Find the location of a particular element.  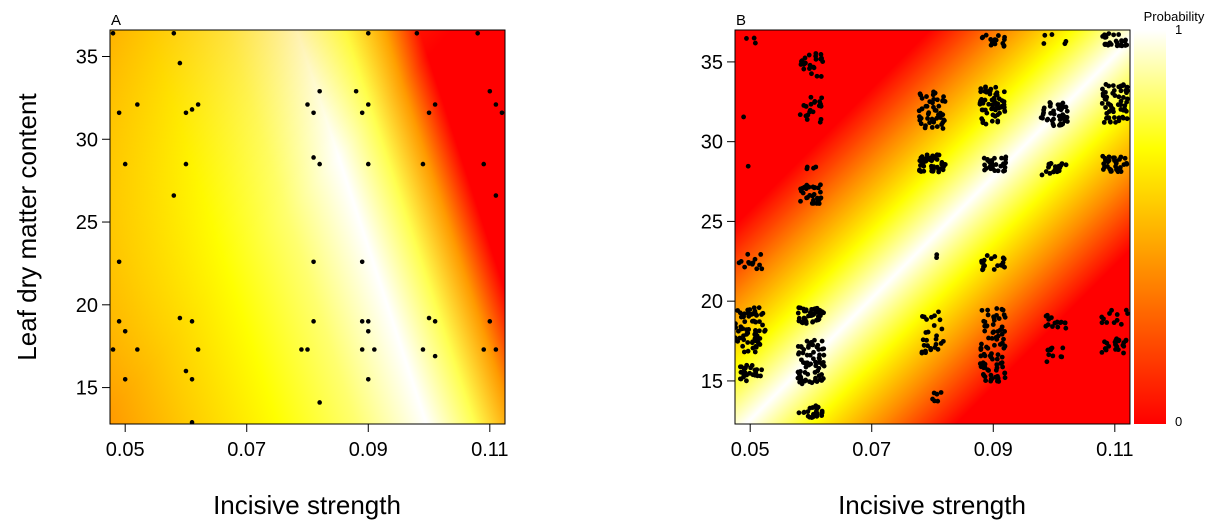

panel-a-ytick-label: 25 is located at coordinates (87, 223).